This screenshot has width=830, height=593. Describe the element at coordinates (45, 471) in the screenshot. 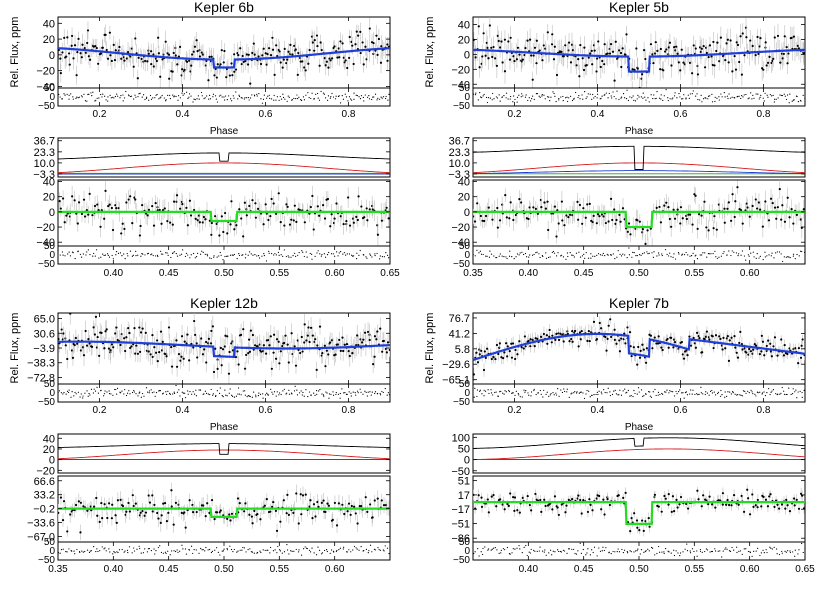

I see `chart-2-comp-ytick-label: −20` at that location.